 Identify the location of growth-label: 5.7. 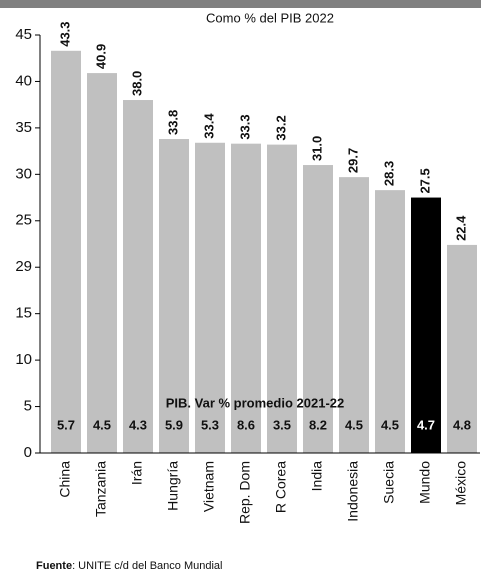
(66, 424).